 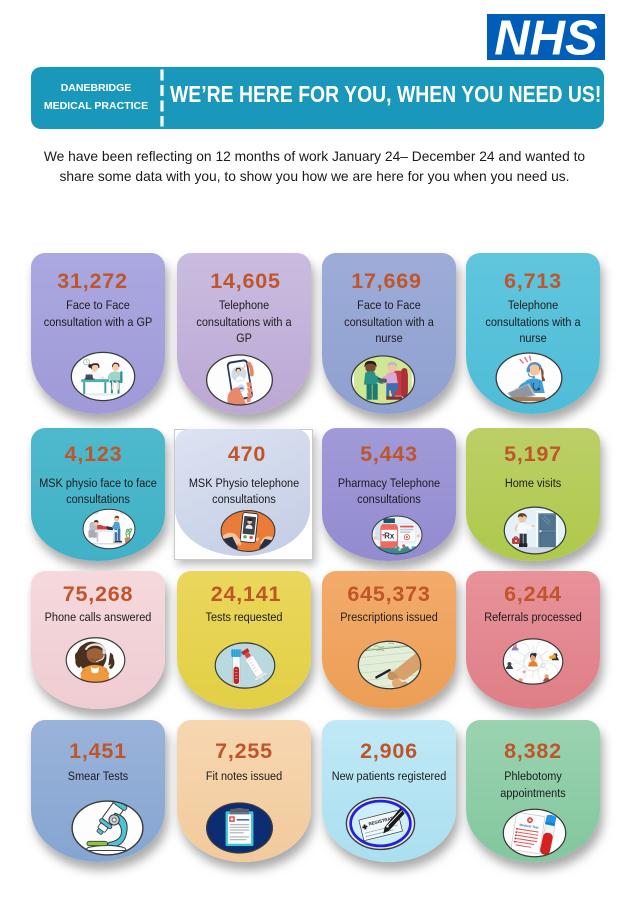 What do you see at coordinates (546, 37) in the screenshot?
I see `svg-text: NHS` at bounding box center [546, 37].